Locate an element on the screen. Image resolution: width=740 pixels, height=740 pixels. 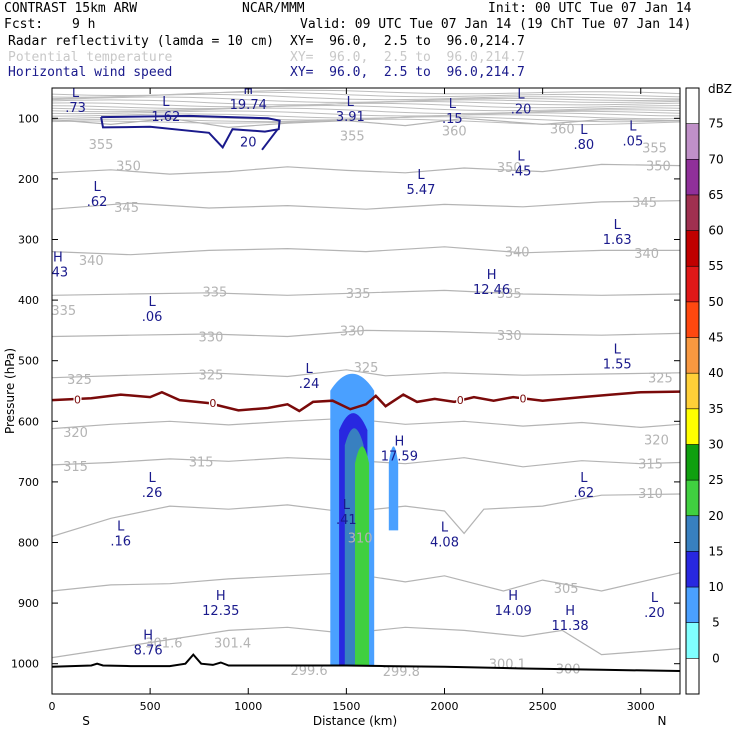
wind-extremum-25: H11.38 is located at coordinates (569, 619).